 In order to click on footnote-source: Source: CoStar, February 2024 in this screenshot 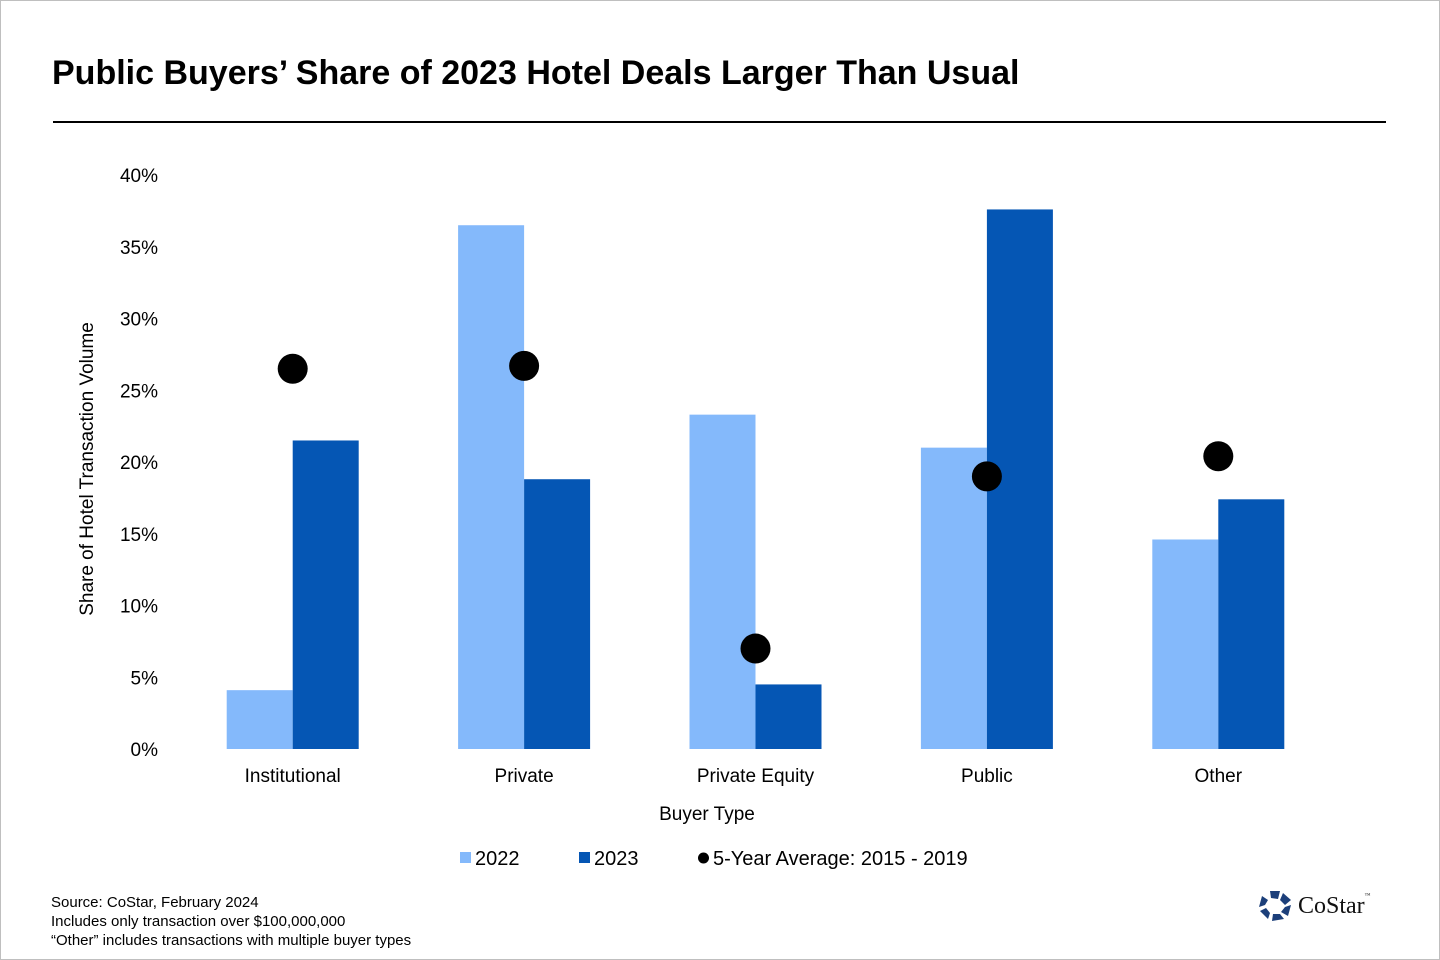, I will do `click(155, 902)`.